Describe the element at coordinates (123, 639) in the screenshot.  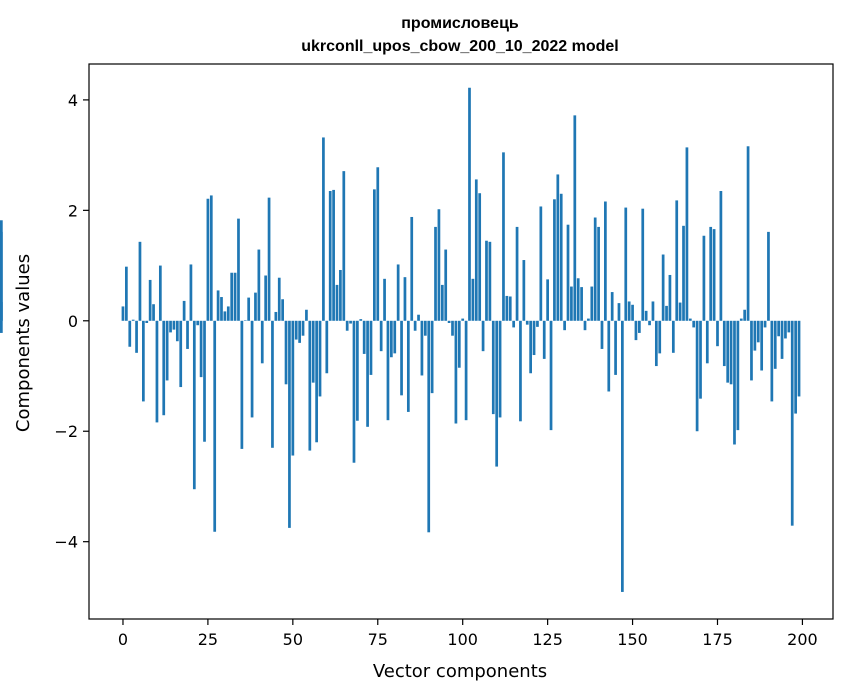
I see `x-tick-label: 0` at that location.